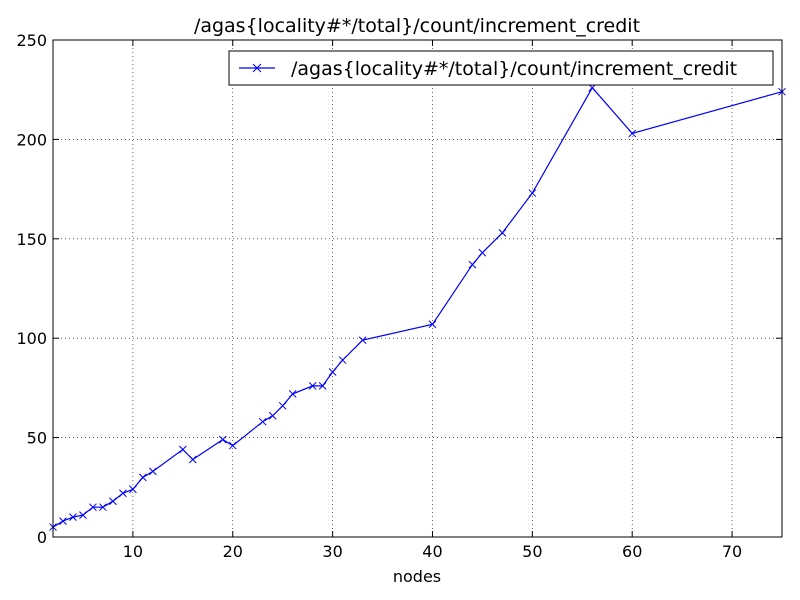 The height and width of the screenshot is (600, 800). What do you see at coordinates (31, 139) in the screenshot?
I see `y-tick-label: 200` at bounding box center [31, 139].